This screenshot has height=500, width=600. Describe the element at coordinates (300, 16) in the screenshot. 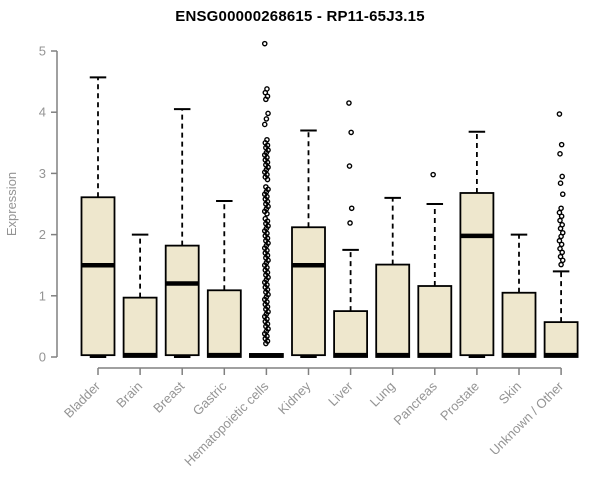

I see `chart-title: ENSG00000268615 - RP11-65J3.15` at that location.